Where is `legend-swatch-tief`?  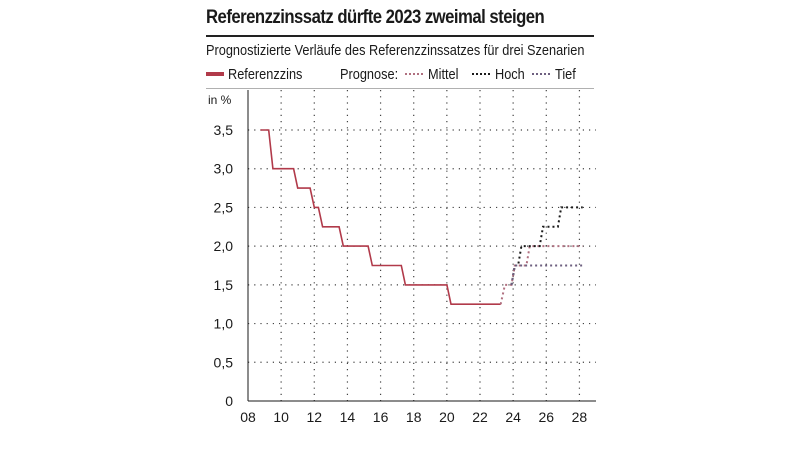
legend-swatch-tief is located at coordinates (541, 74).